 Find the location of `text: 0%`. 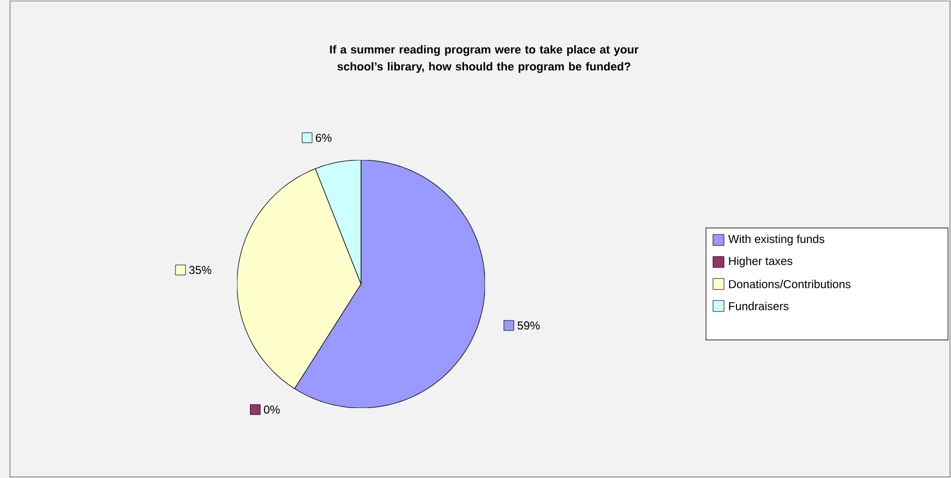

text: 0% is located at coordinates (272, 410).